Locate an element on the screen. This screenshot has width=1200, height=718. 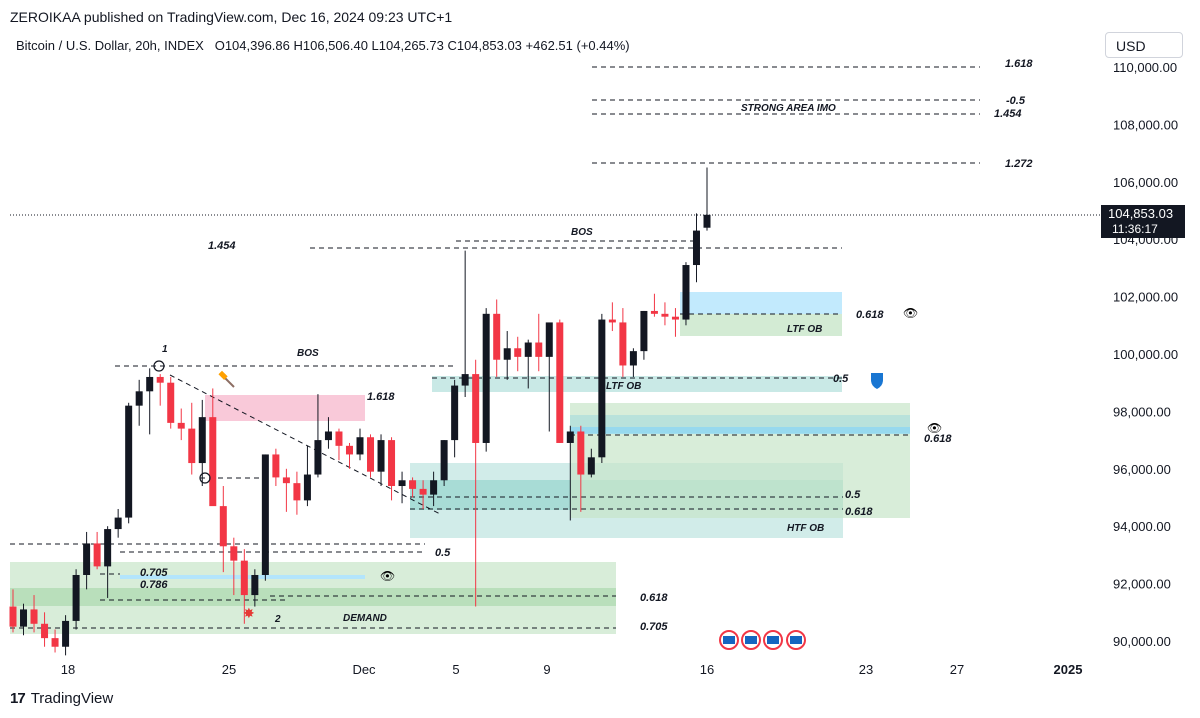
label-htf-ob: HTF OB is located at coordinates (805, 528).